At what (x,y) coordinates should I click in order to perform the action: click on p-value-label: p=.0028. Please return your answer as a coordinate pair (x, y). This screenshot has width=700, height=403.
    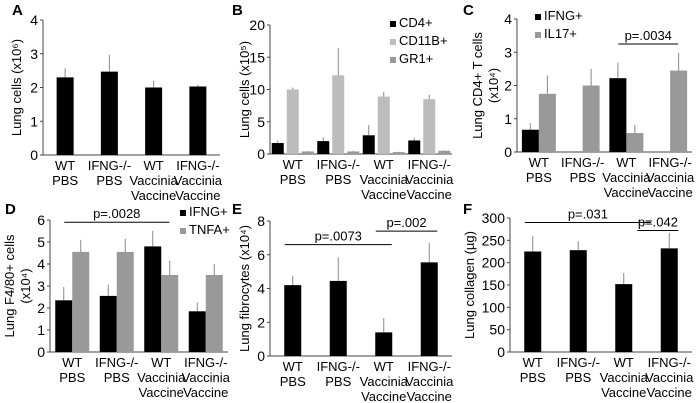
    Looking at the image, I should click on (116, 213).